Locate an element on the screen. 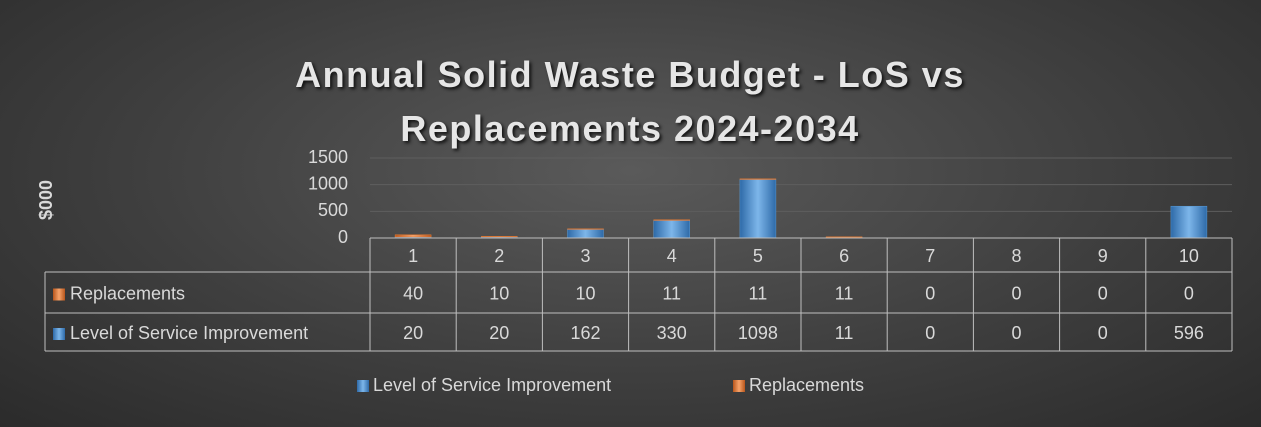 The height and width of the screenshot is (427, 1261). legend-label: Level of Service Improvement is located at coordinates (492, 385).